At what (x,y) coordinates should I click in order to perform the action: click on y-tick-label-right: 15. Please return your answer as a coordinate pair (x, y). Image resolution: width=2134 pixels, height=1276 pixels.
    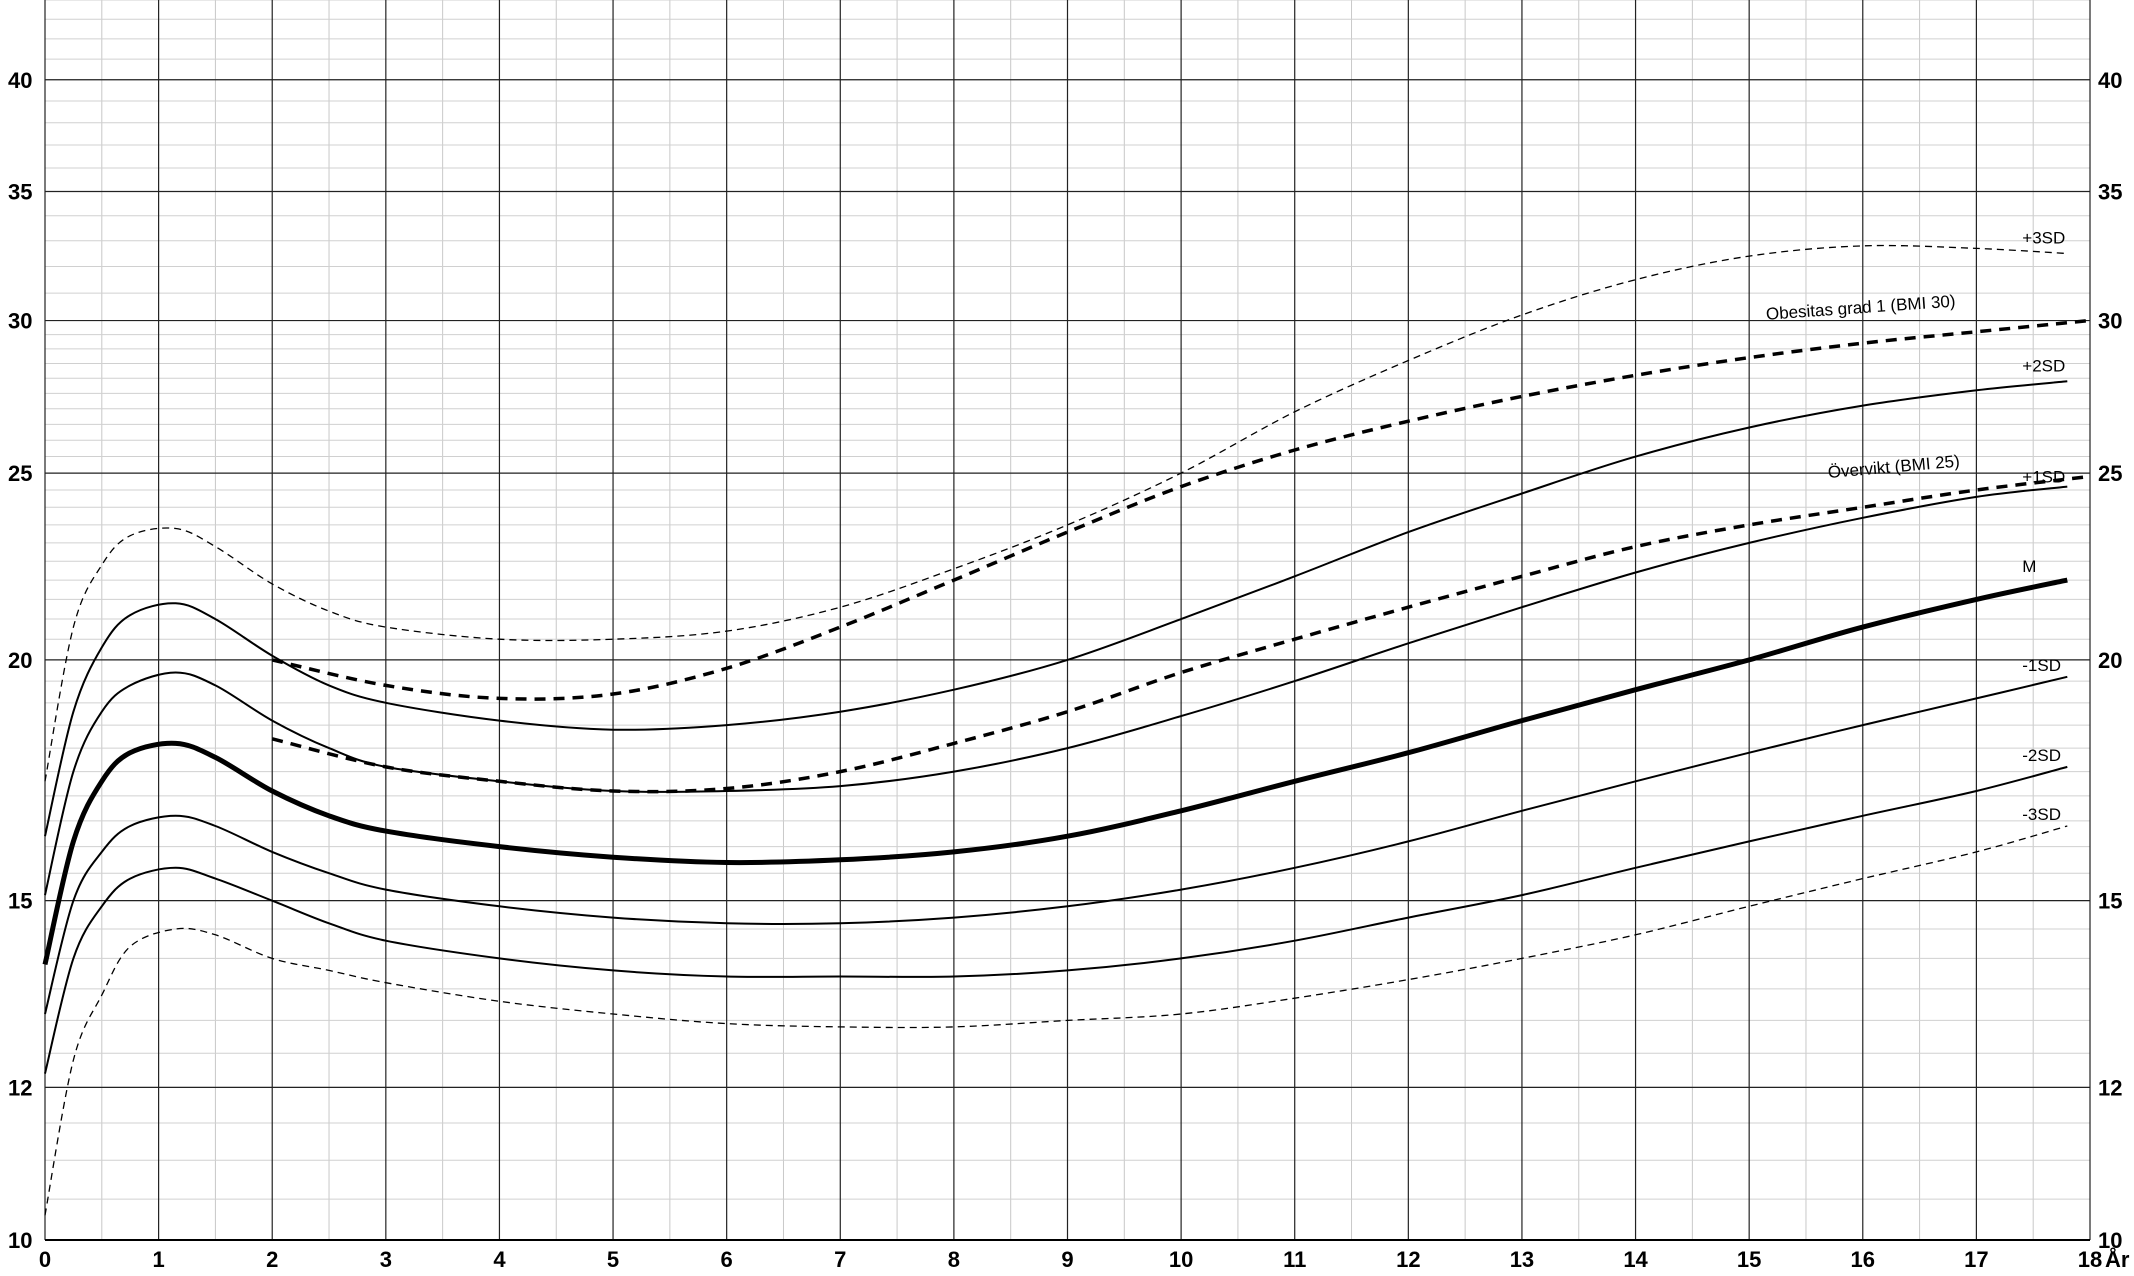
    Looking at the image, I should click on (2110, 901).